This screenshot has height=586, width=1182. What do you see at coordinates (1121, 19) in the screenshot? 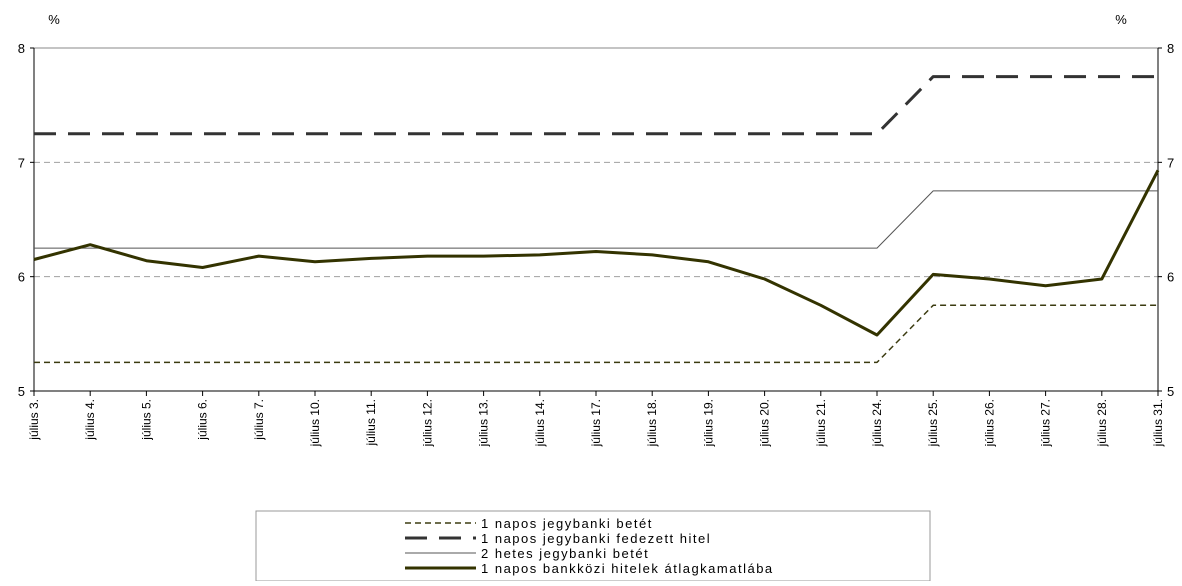
I see `y-axis-unit-right: %` at bounding box center [1121, 19].